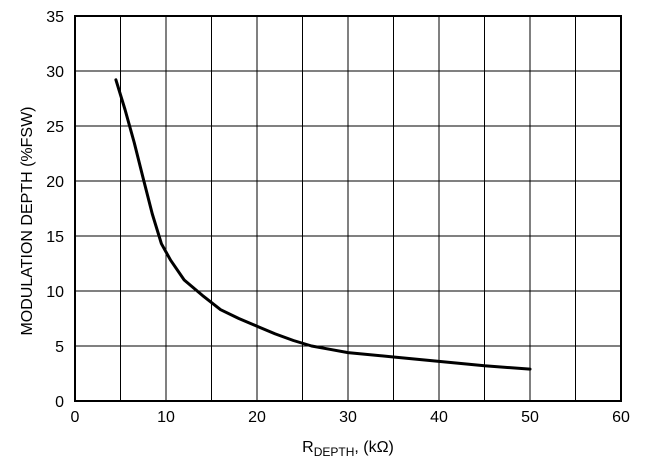 The width and height of the screenshot is (649, 461). What do you see at coordinates (55, 292) in the screenshot?
I see `y-tick-label: 10` at bounding box center [55, 292].